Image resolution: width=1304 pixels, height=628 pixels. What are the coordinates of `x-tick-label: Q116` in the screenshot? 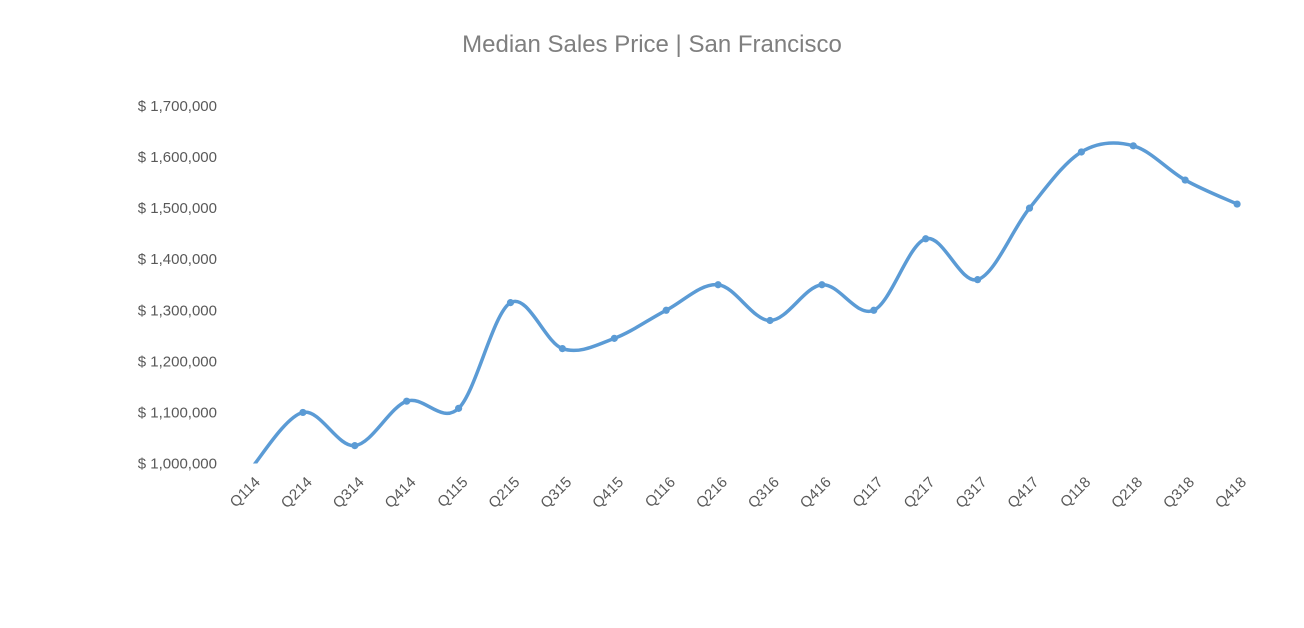 It's located at (660, 492).